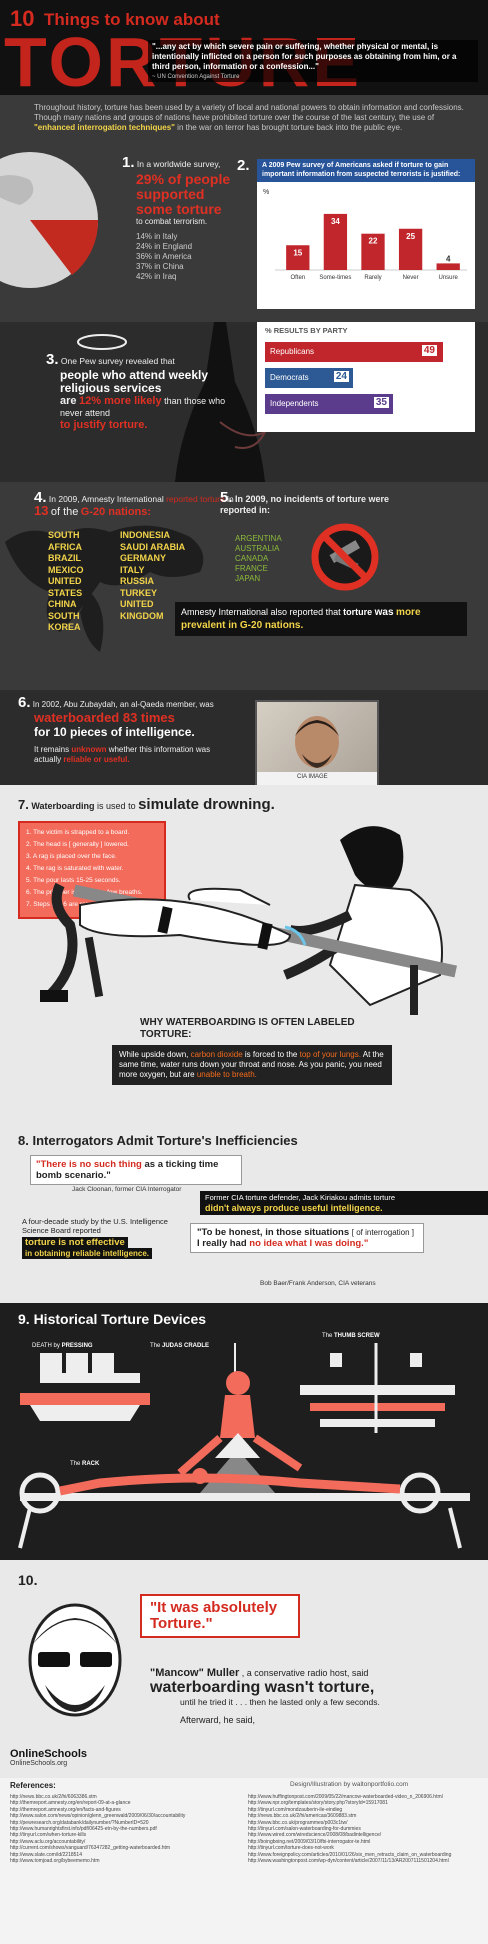  I want to click on country: BRAZIL, so click(64, 558).